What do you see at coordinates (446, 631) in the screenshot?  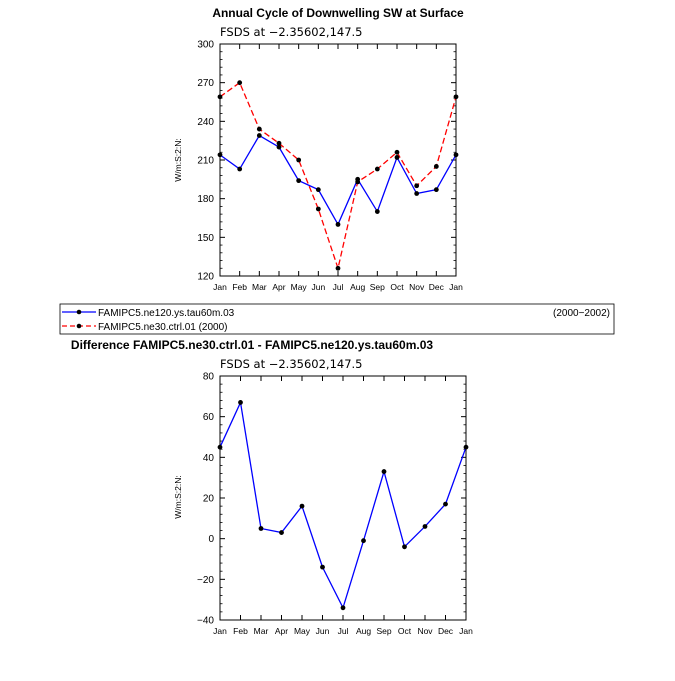 I see `chart2-xtick-label: Dec` at bounding box center [446, 631].